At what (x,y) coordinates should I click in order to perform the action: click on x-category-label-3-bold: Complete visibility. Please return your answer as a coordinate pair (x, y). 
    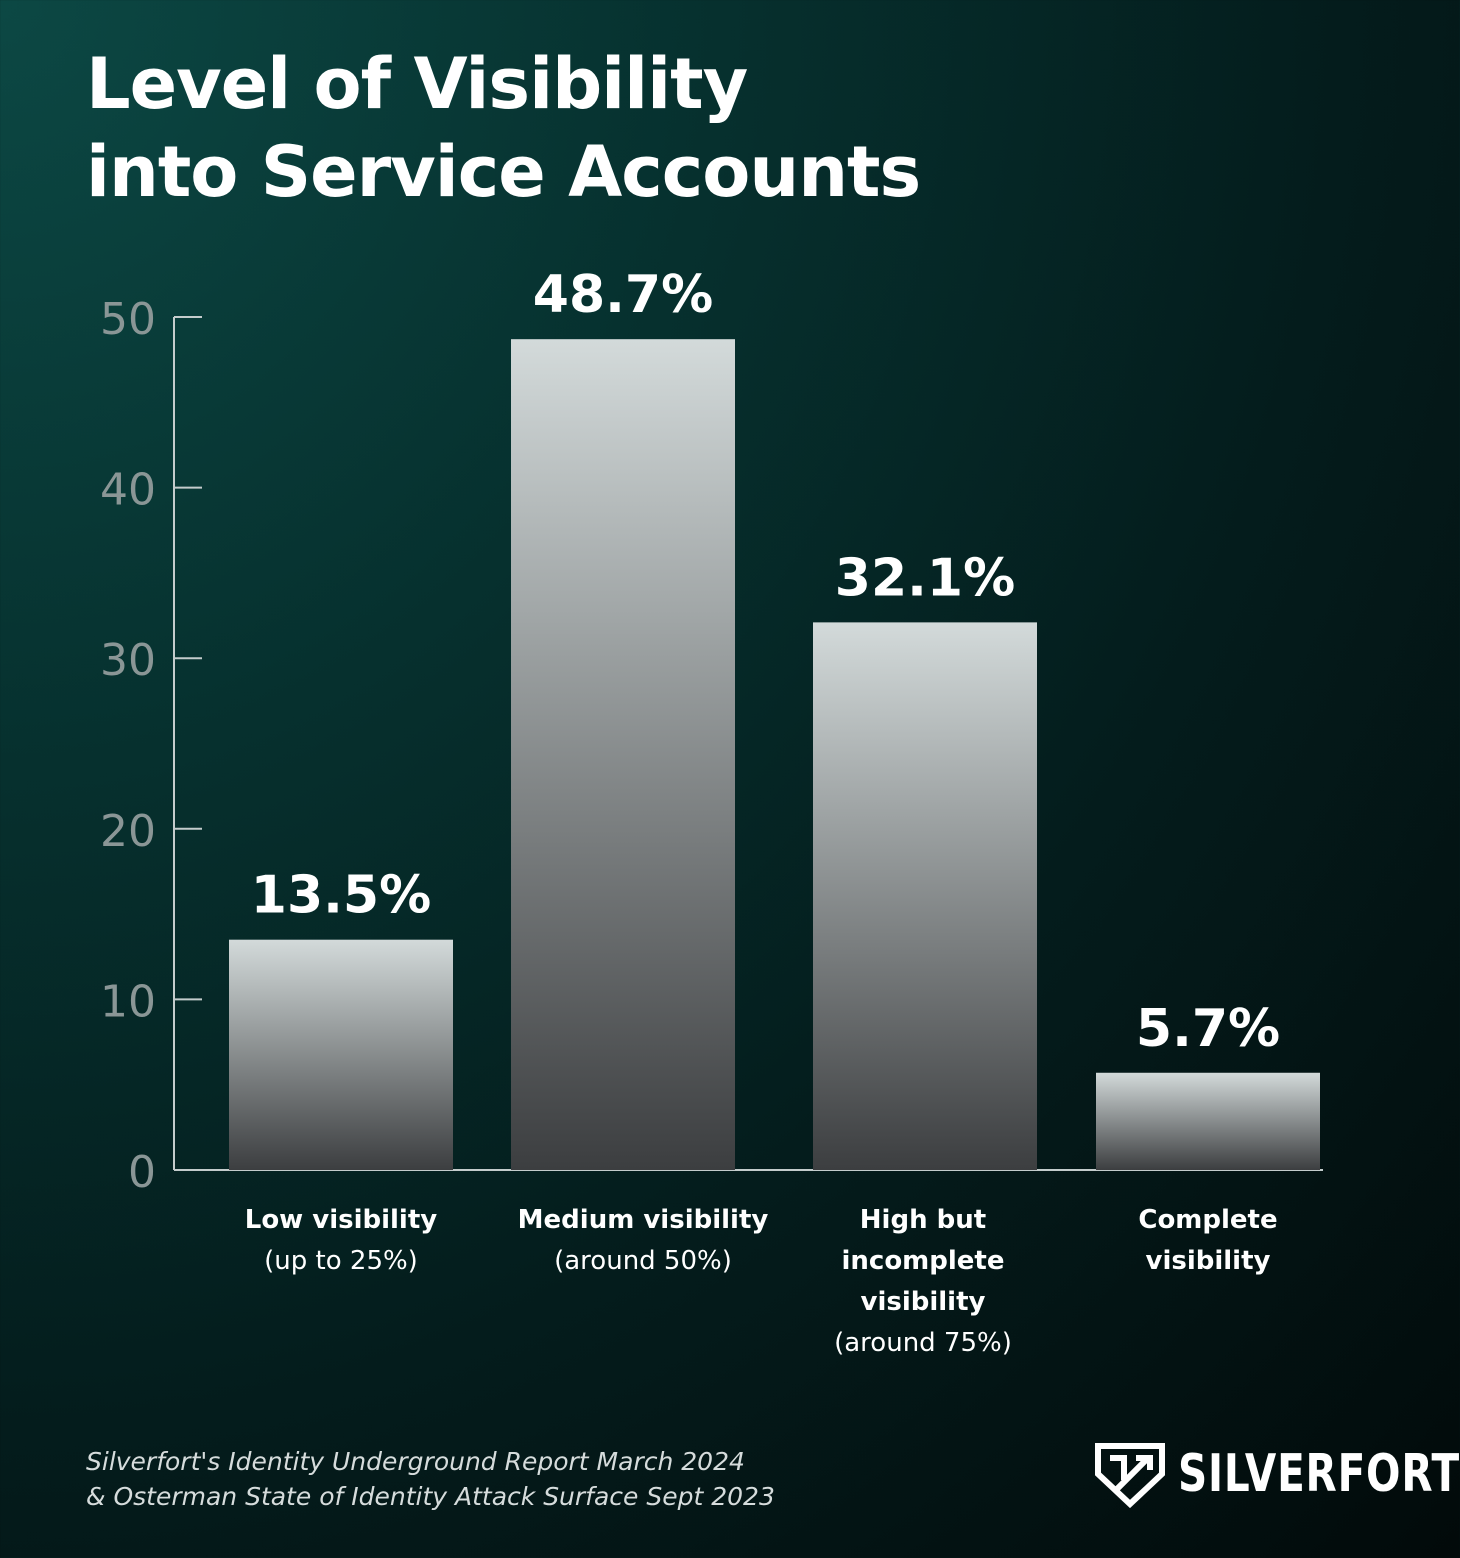
    Looking at the image, I should click on (1208, 1240).